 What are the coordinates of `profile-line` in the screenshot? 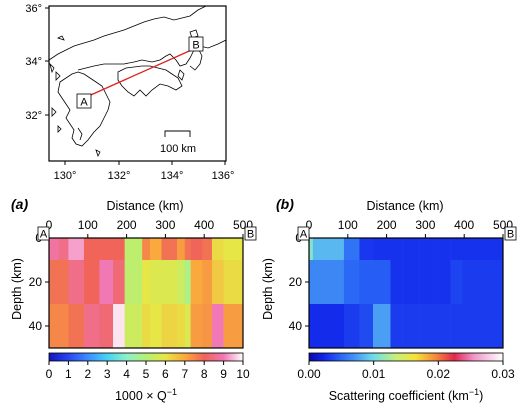 It's located at (140, 73).